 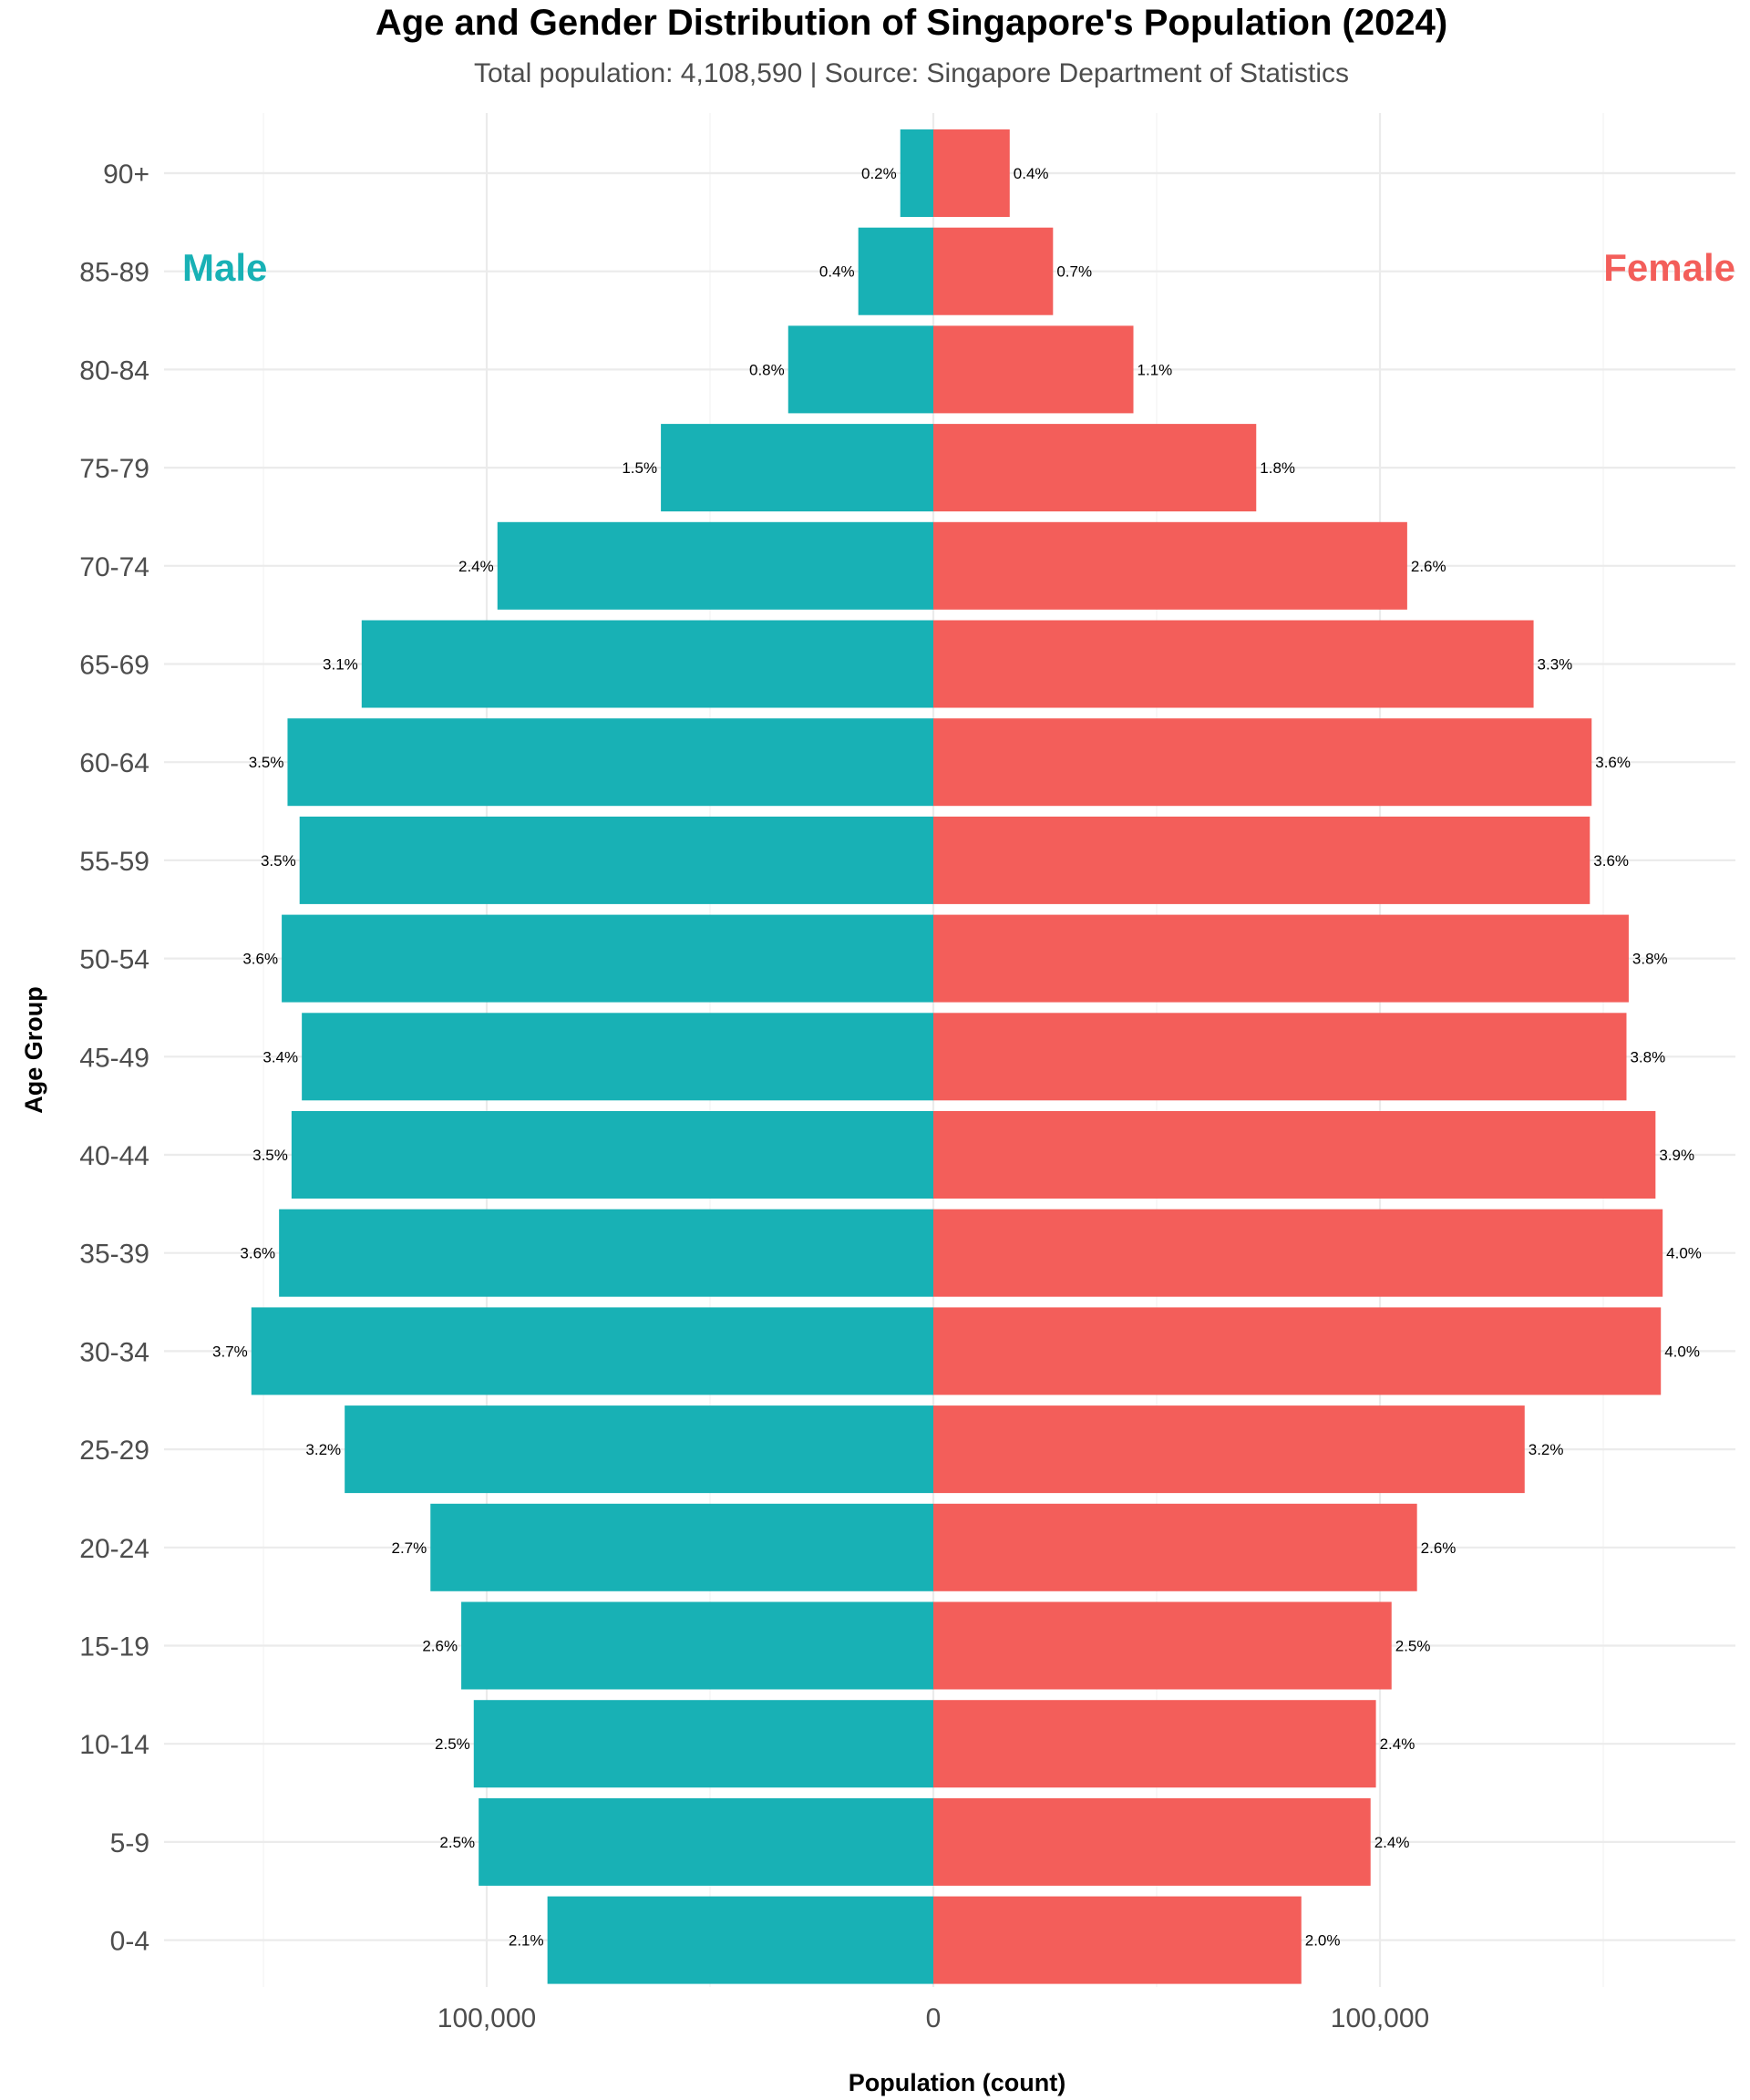 I want to click on y-tick-label: 25-29, so click(x=114, y=1451).